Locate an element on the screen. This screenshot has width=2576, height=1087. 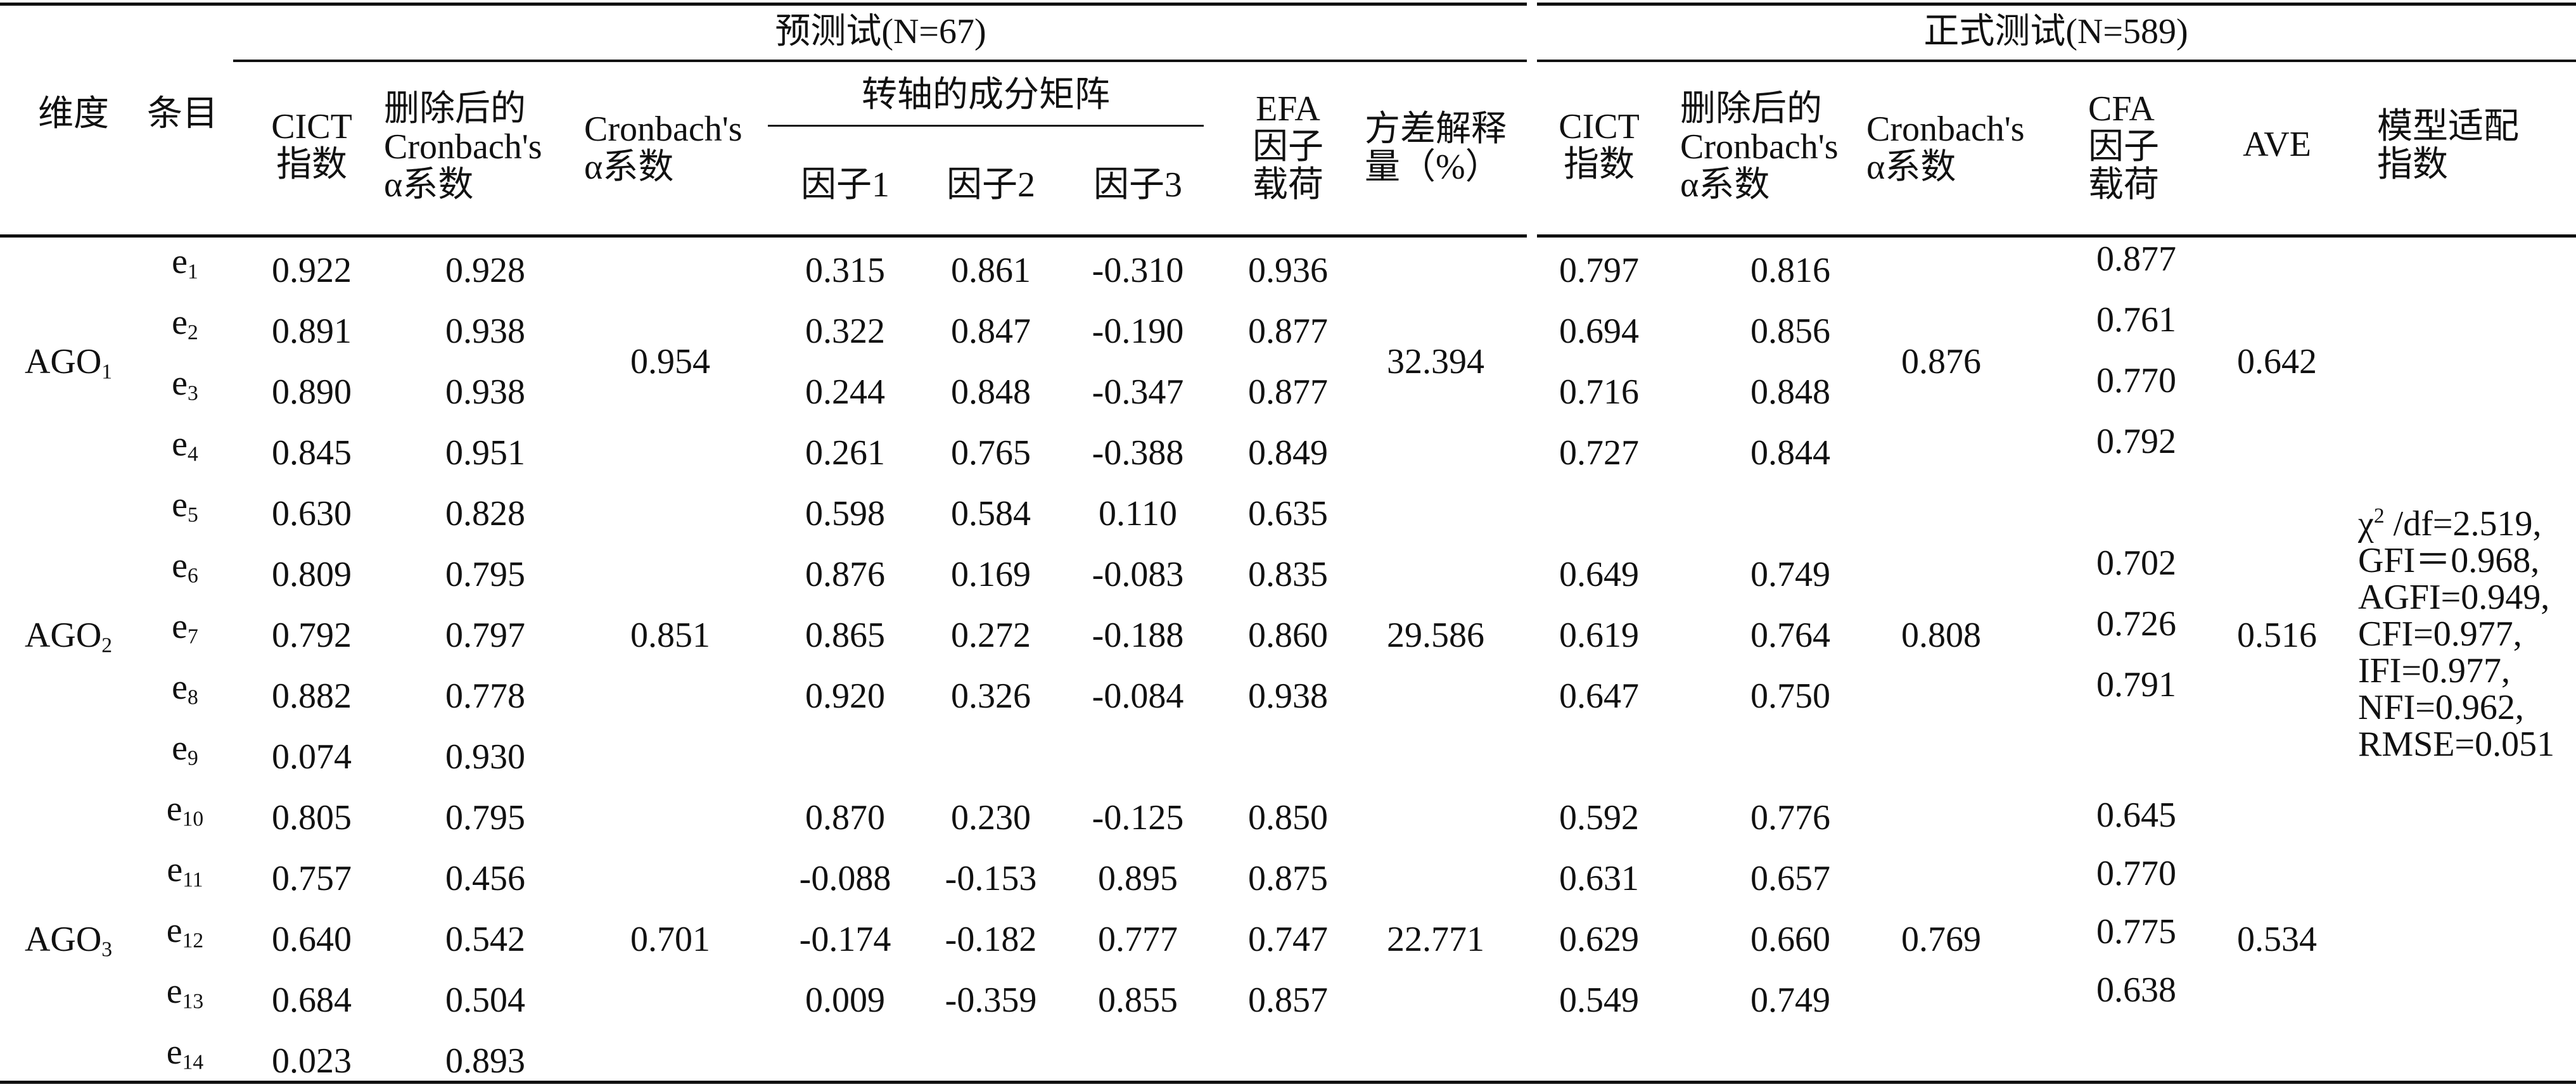
cell-f1: 0.920 is located at coordinates (845, 696).